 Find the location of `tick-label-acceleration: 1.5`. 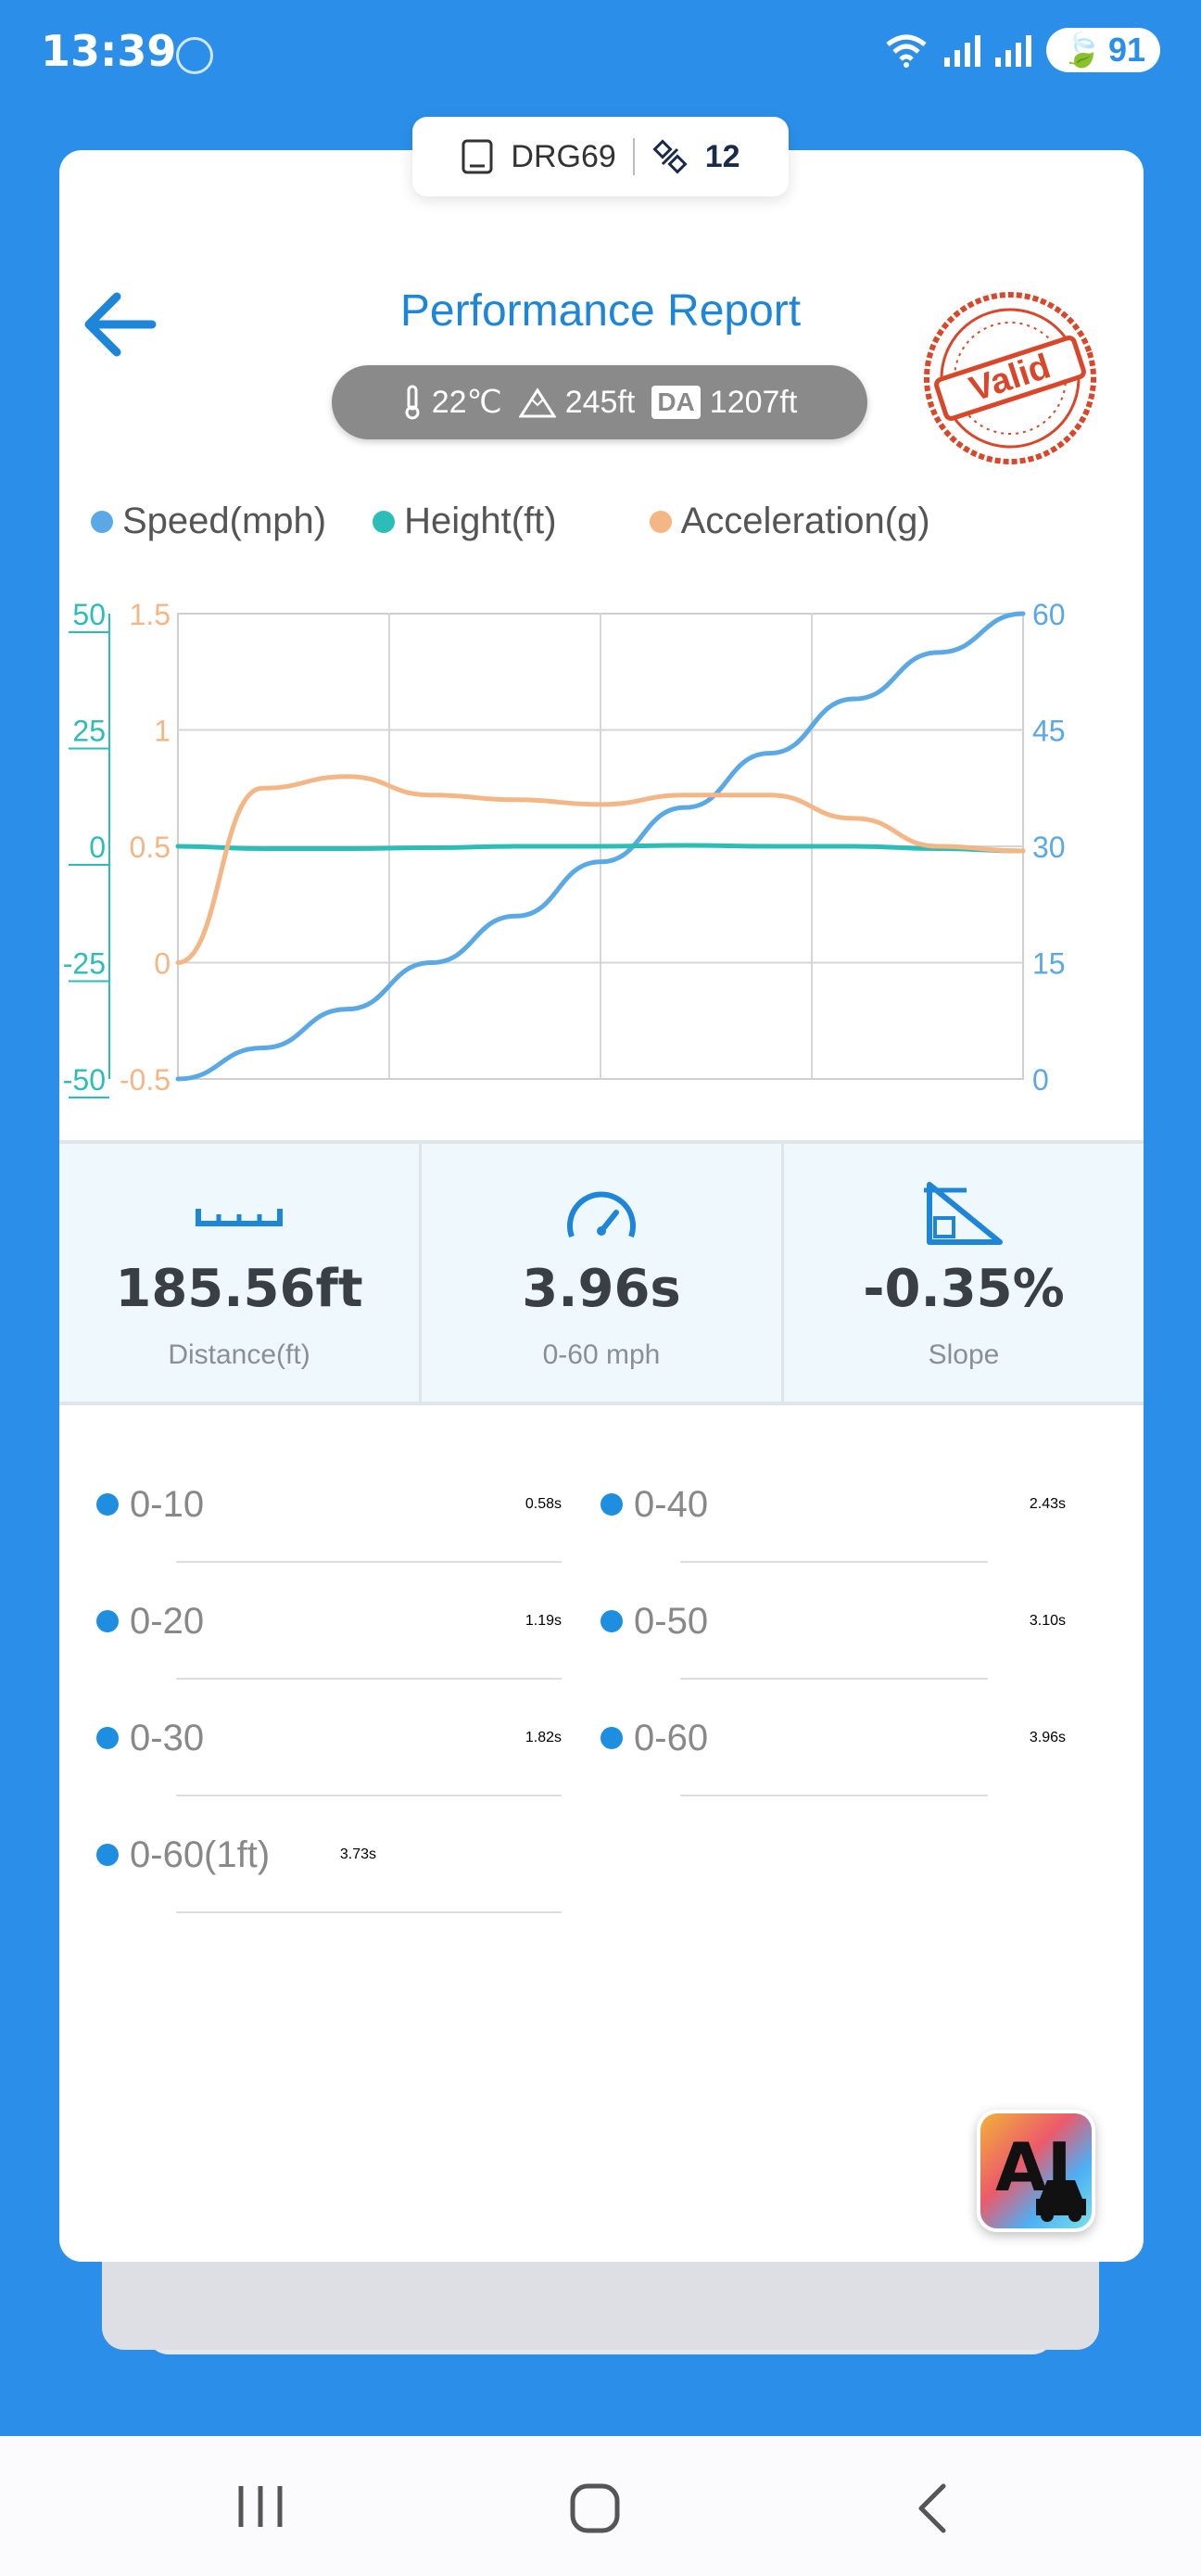

tick-label-acceleration: 1.5 is located at coordinates (151, 614).